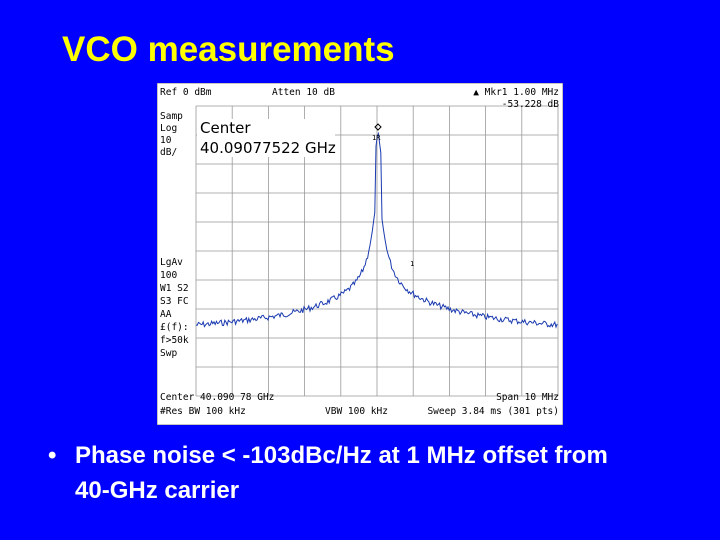  Describe the element at coordinates (225, 128) in the screenshot. I see `center-label: Center` at that location.